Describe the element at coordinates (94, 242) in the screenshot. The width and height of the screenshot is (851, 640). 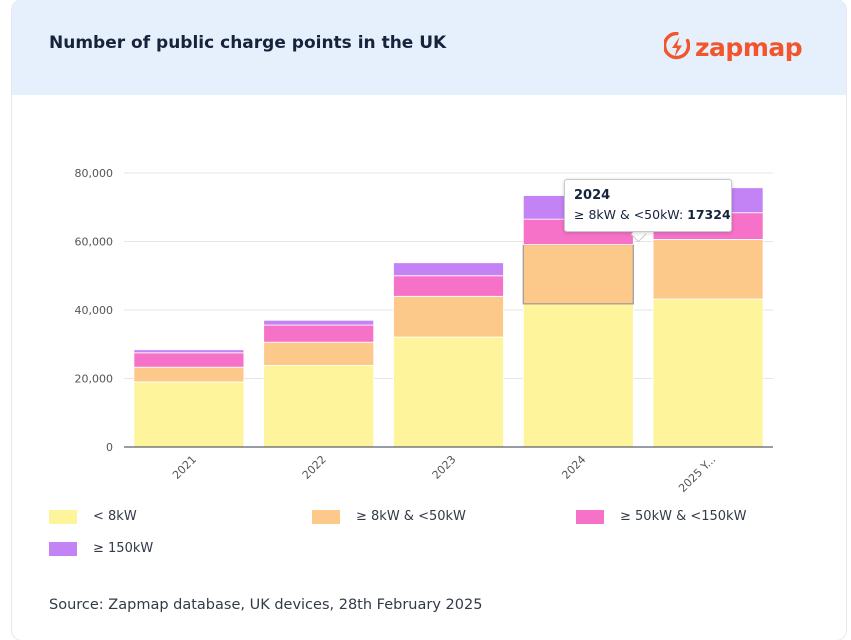
I see `y-tick-label: 60,000` at that location.